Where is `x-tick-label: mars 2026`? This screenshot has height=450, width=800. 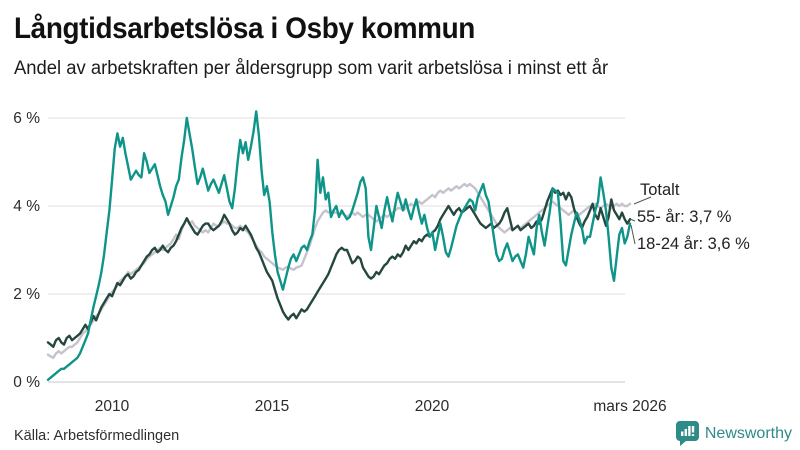 x-tick-label: mars 2026 is located at coordinates (629, 406).